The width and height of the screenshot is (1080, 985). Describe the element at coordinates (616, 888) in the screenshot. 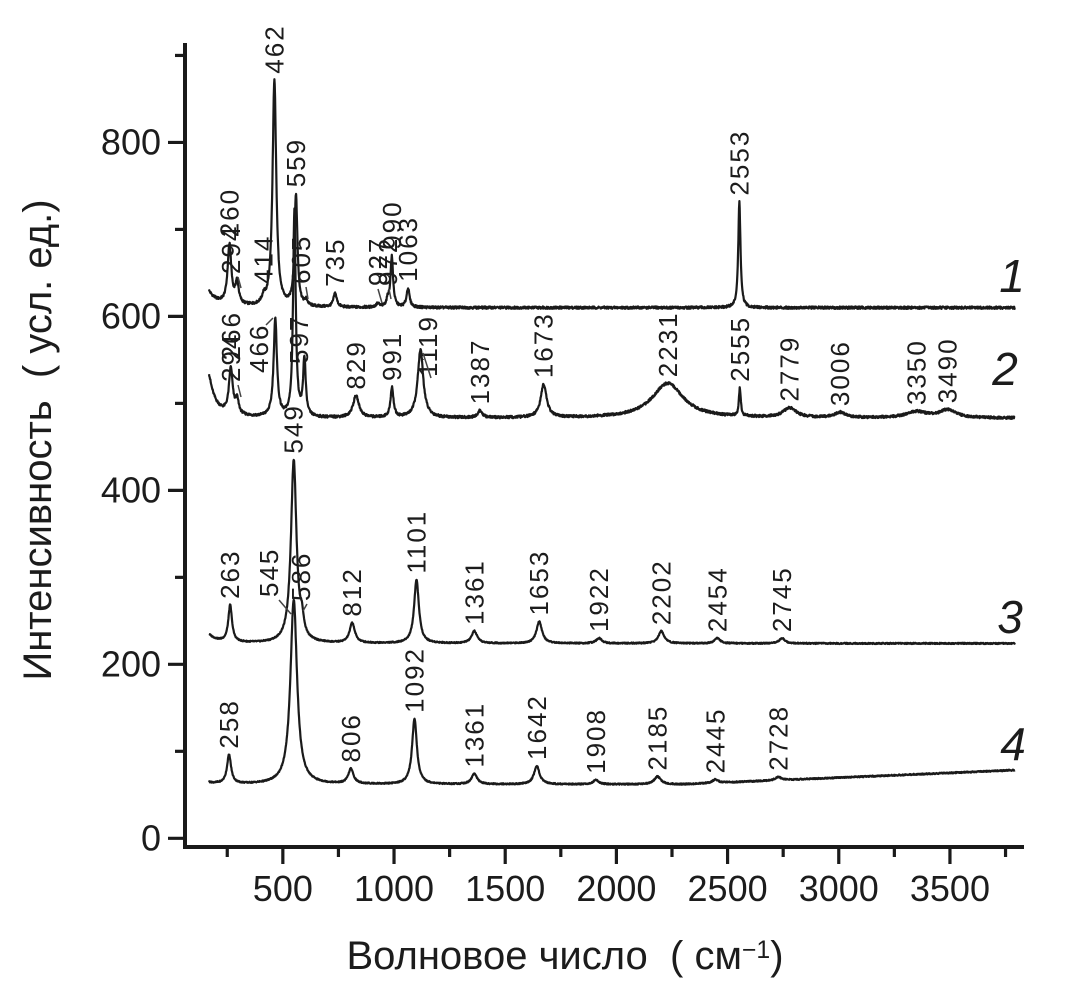

I see `x-tick-label: 2000` at that location.